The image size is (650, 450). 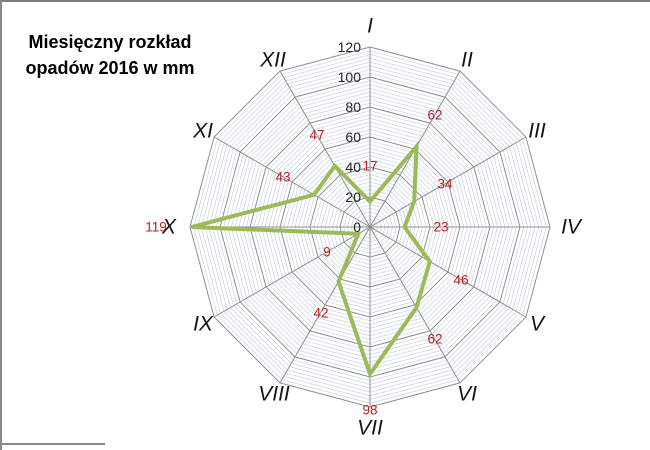 What do you see at coordinates (110, 68) in the screenshot?
I see `chart-title-line2: opadów 2016 w mm` at bounding box center [110, 68].